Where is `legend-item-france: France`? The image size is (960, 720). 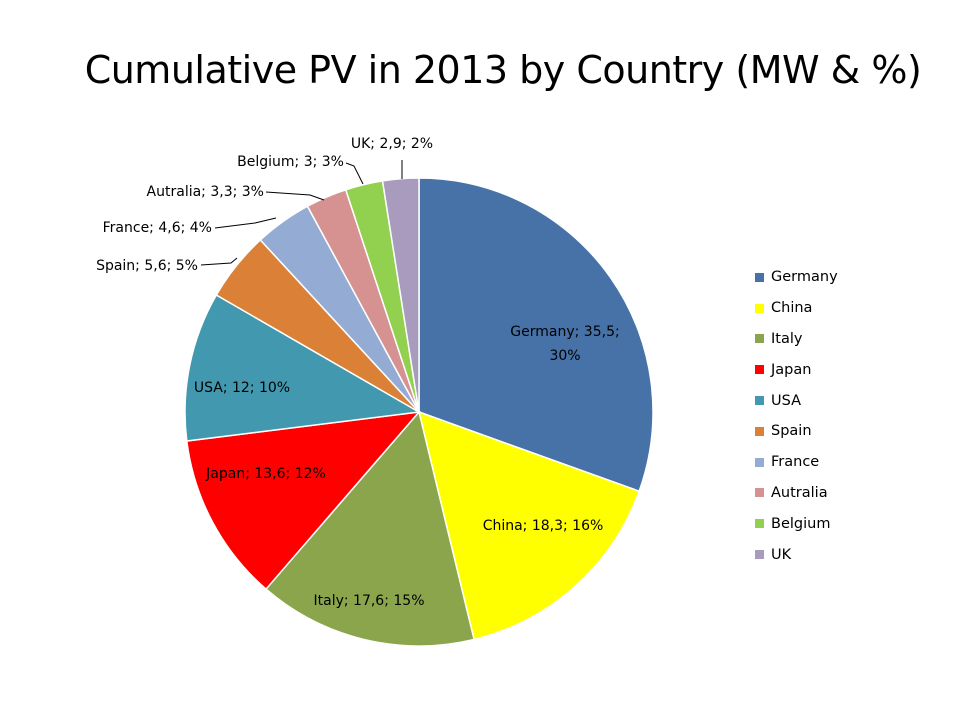
legend-item-france: France is located at coordinates (796, 462).